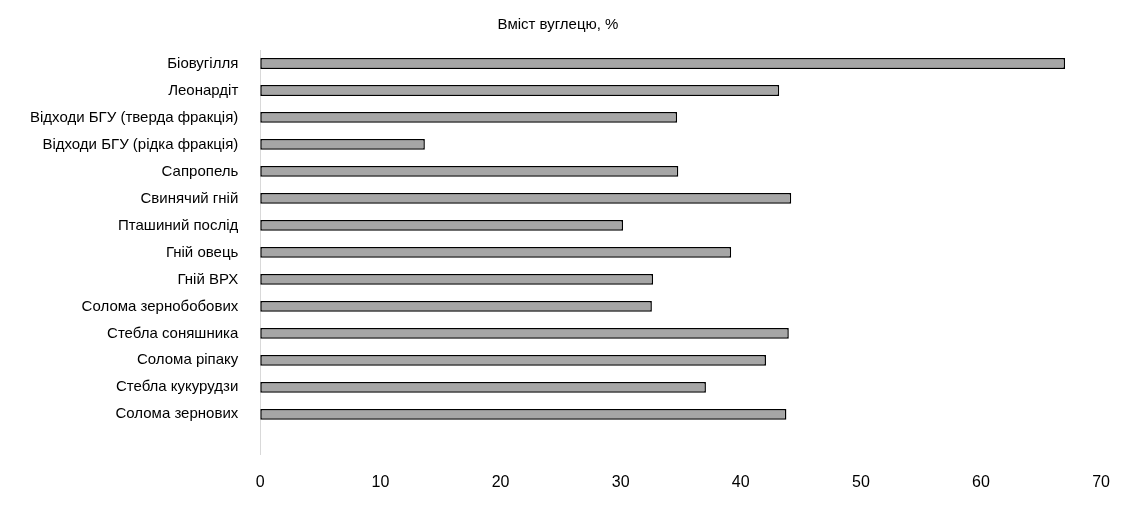 The height and width of the screenshot is (514, 1128). I want to click on x-tick-label: 50, so click(860, 481).